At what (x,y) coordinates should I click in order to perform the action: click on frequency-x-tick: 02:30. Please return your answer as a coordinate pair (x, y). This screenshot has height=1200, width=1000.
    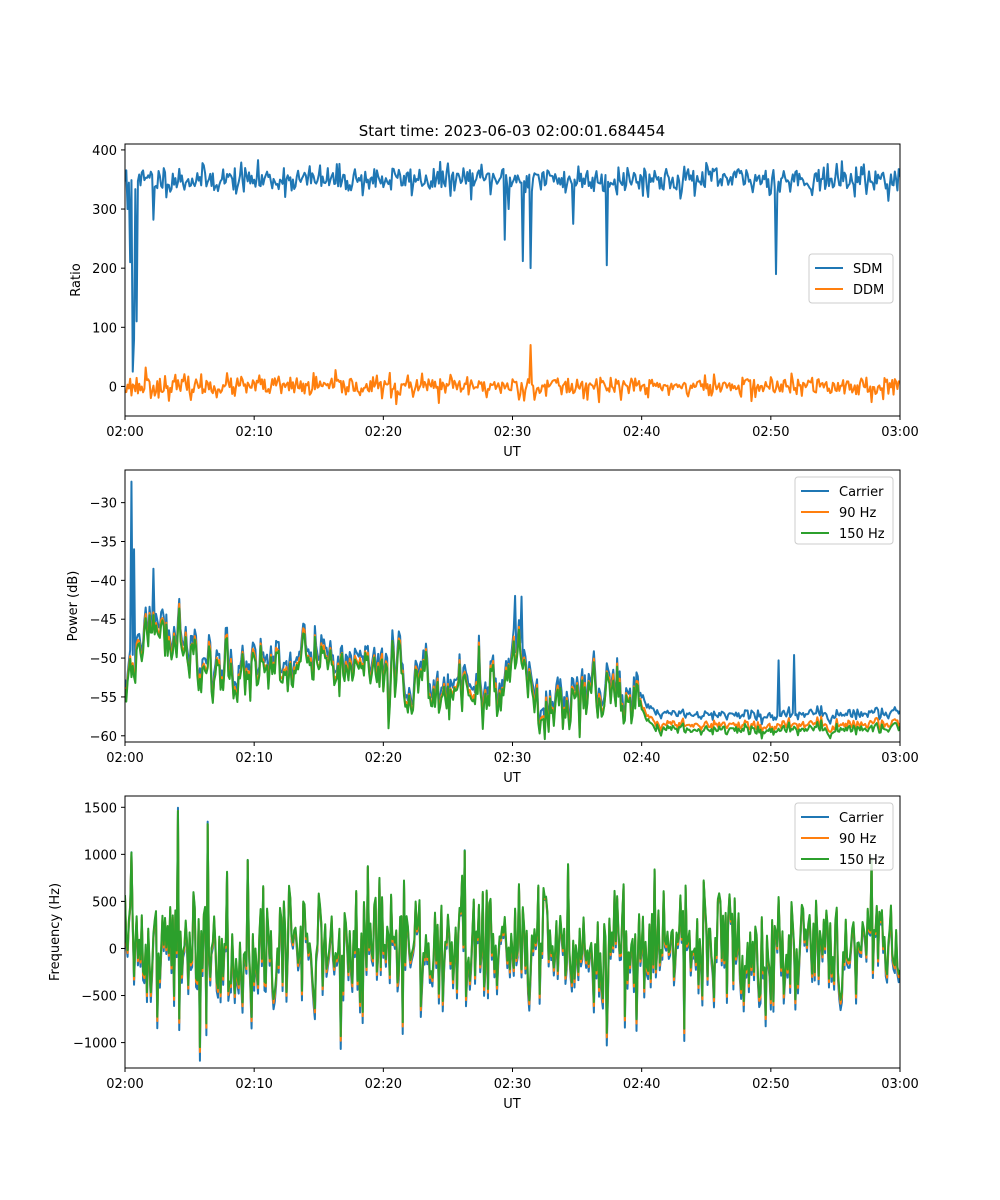
    Looking at the image, I should click on (512, 1080).